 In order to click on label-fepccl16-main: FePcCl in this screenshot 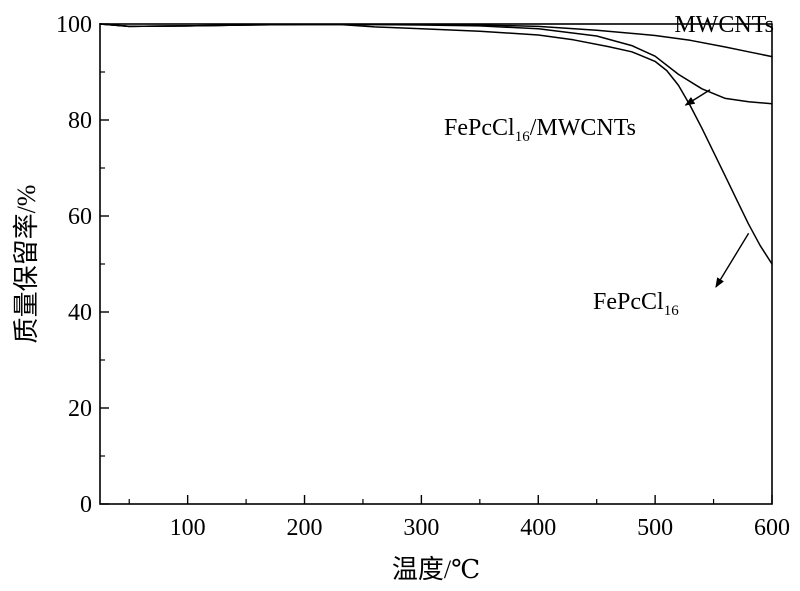, I will do `click(628, 302)`.